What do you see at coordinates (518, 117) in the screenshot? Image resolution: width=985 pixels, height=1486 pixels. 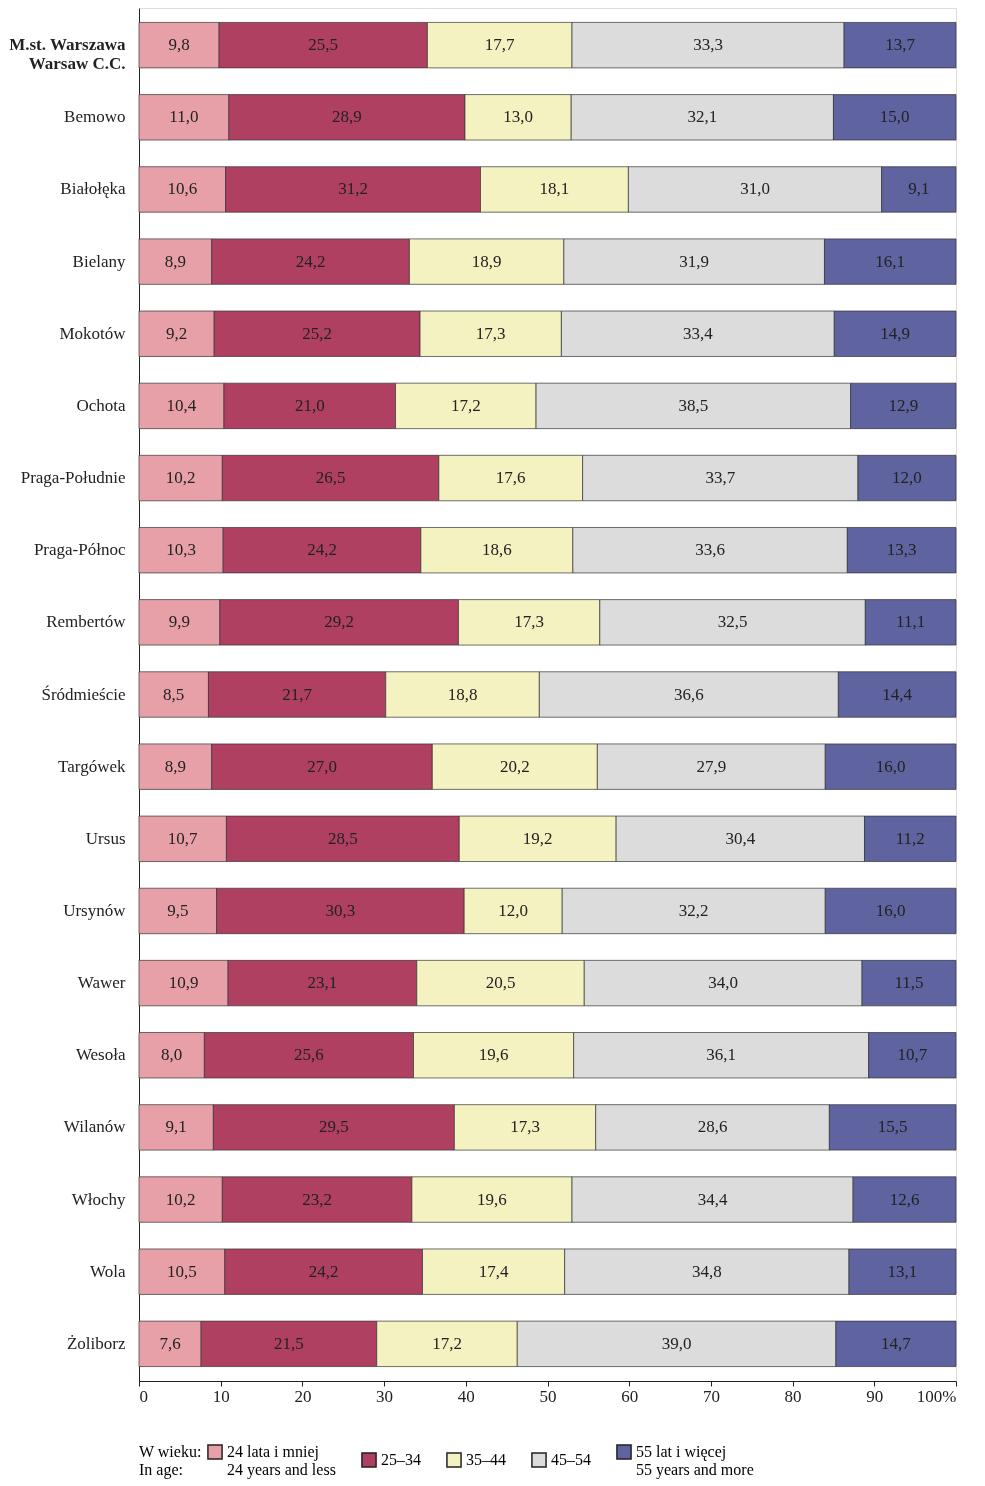 I see `data-label: 13,0` at bounding box center [518, 117].